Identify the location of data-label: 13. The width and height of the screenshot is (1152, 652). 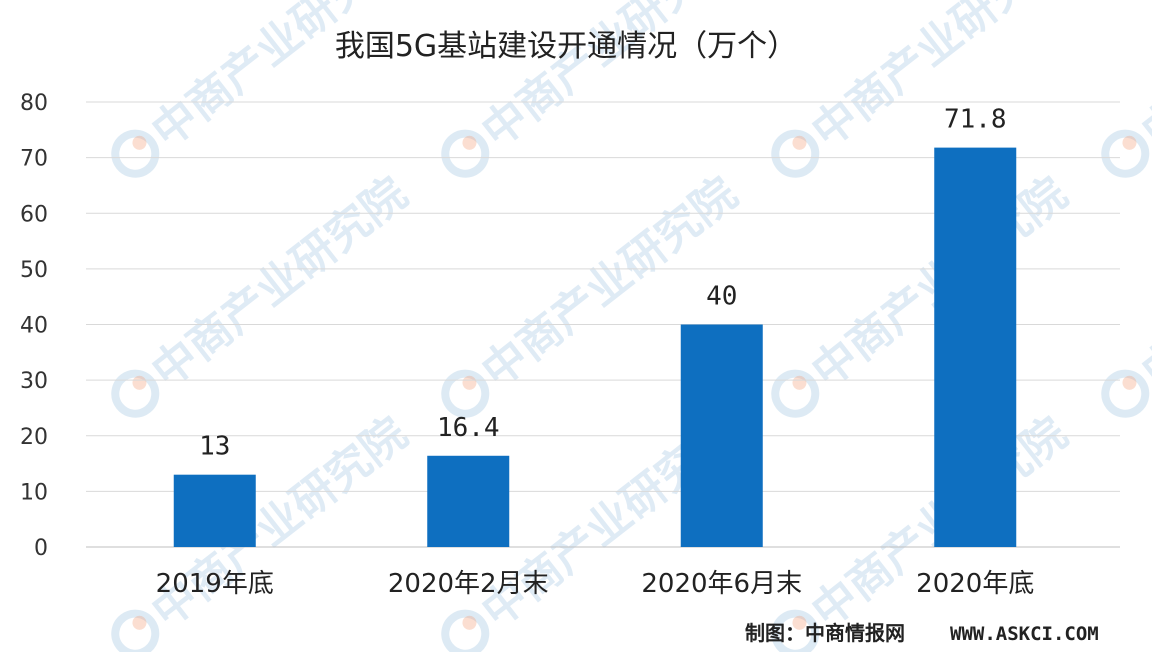
(214, 447).